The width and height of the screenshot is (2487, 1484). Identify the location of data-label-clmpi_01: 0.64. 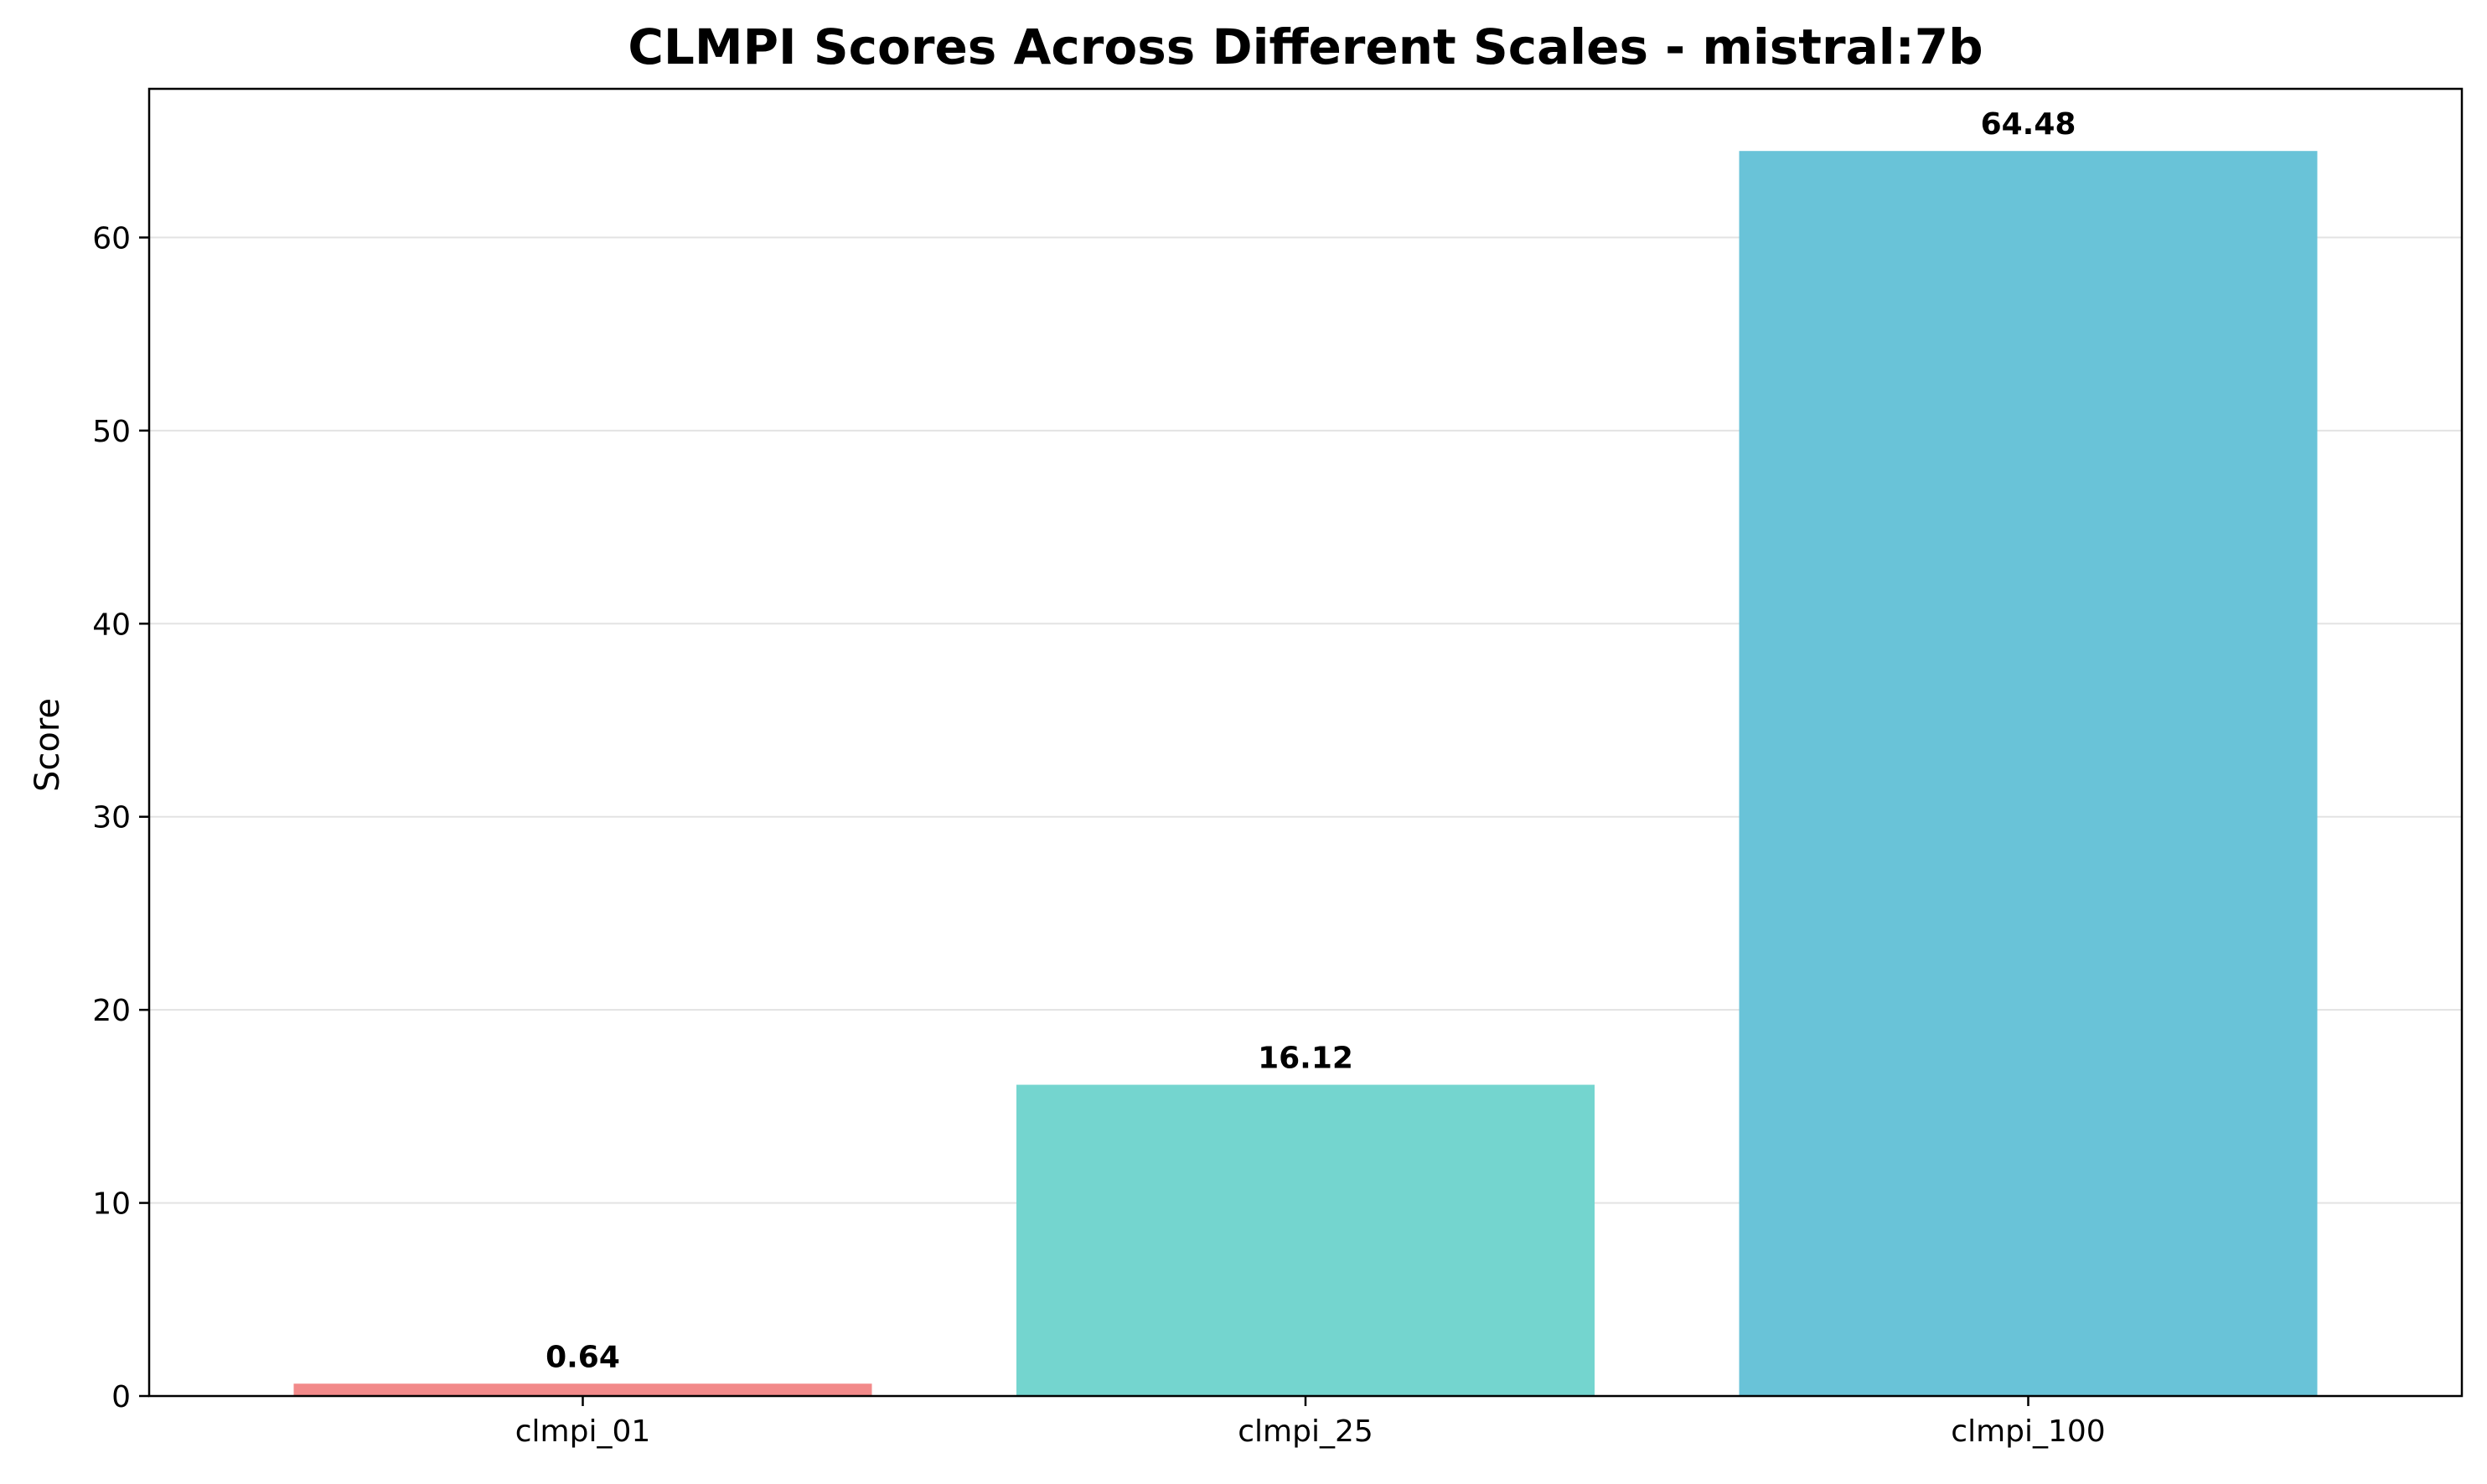
(582, 1357).